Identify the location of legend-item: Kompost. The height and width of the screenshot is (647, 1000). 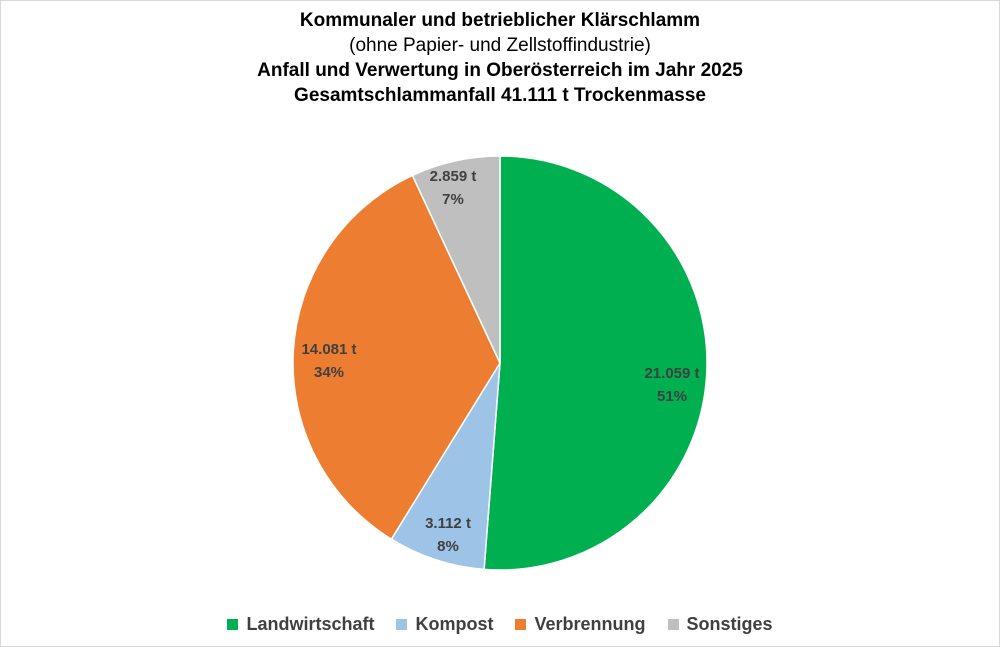
(444, 624).